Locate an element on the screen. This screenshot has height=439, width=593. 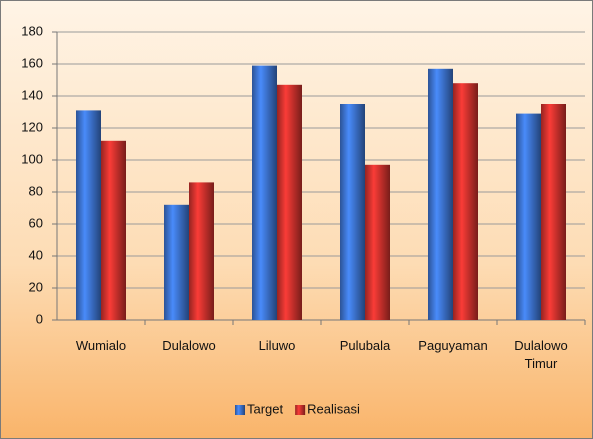
y-tick-label: 100 is located at coordinates (32, 158).